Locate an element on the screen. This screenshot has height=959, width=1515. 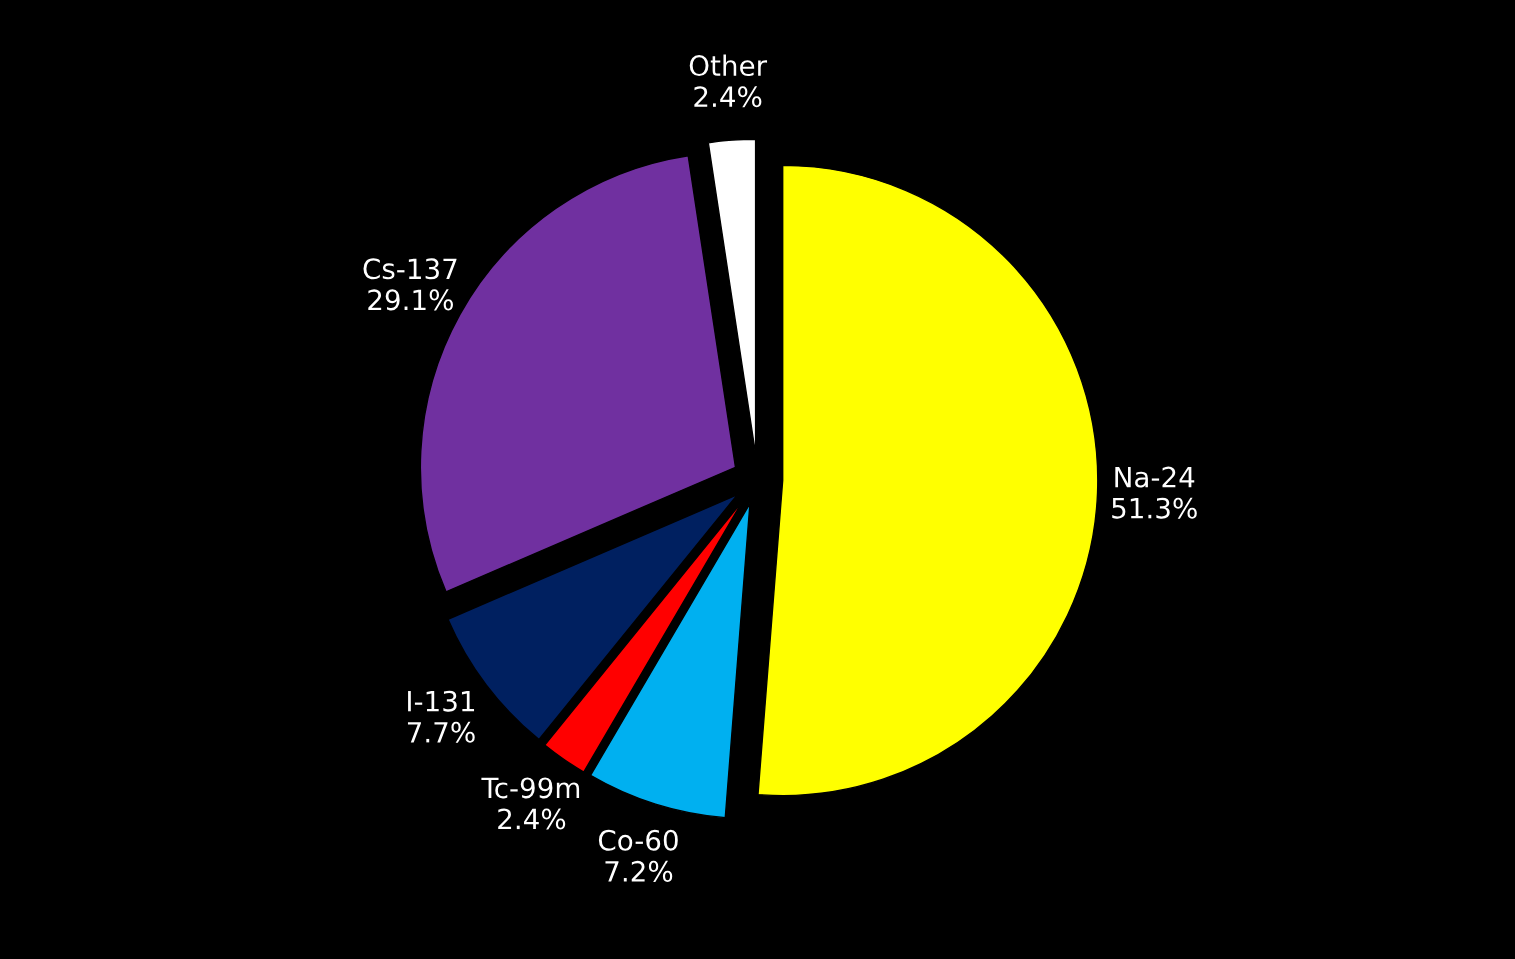
slice-label: Tc-99m is located at coordinates (530, 788).